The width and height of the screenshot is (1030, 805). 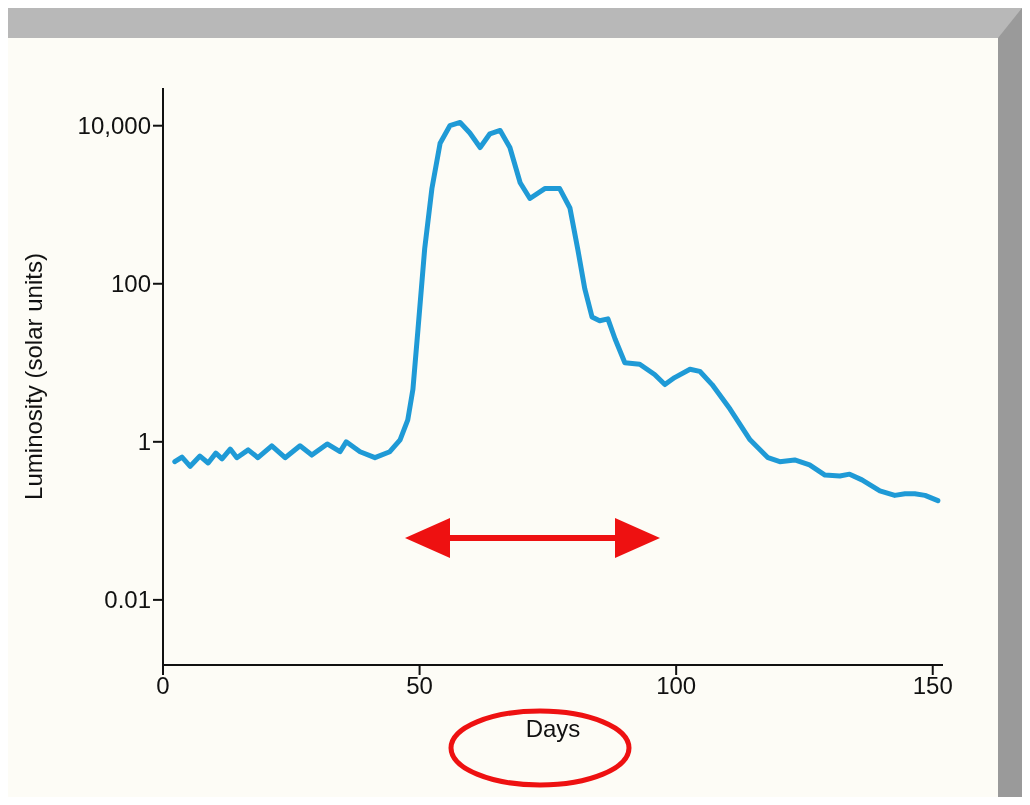 I want to click on y-tick-label: 0.01, so click(x=127, y=600).